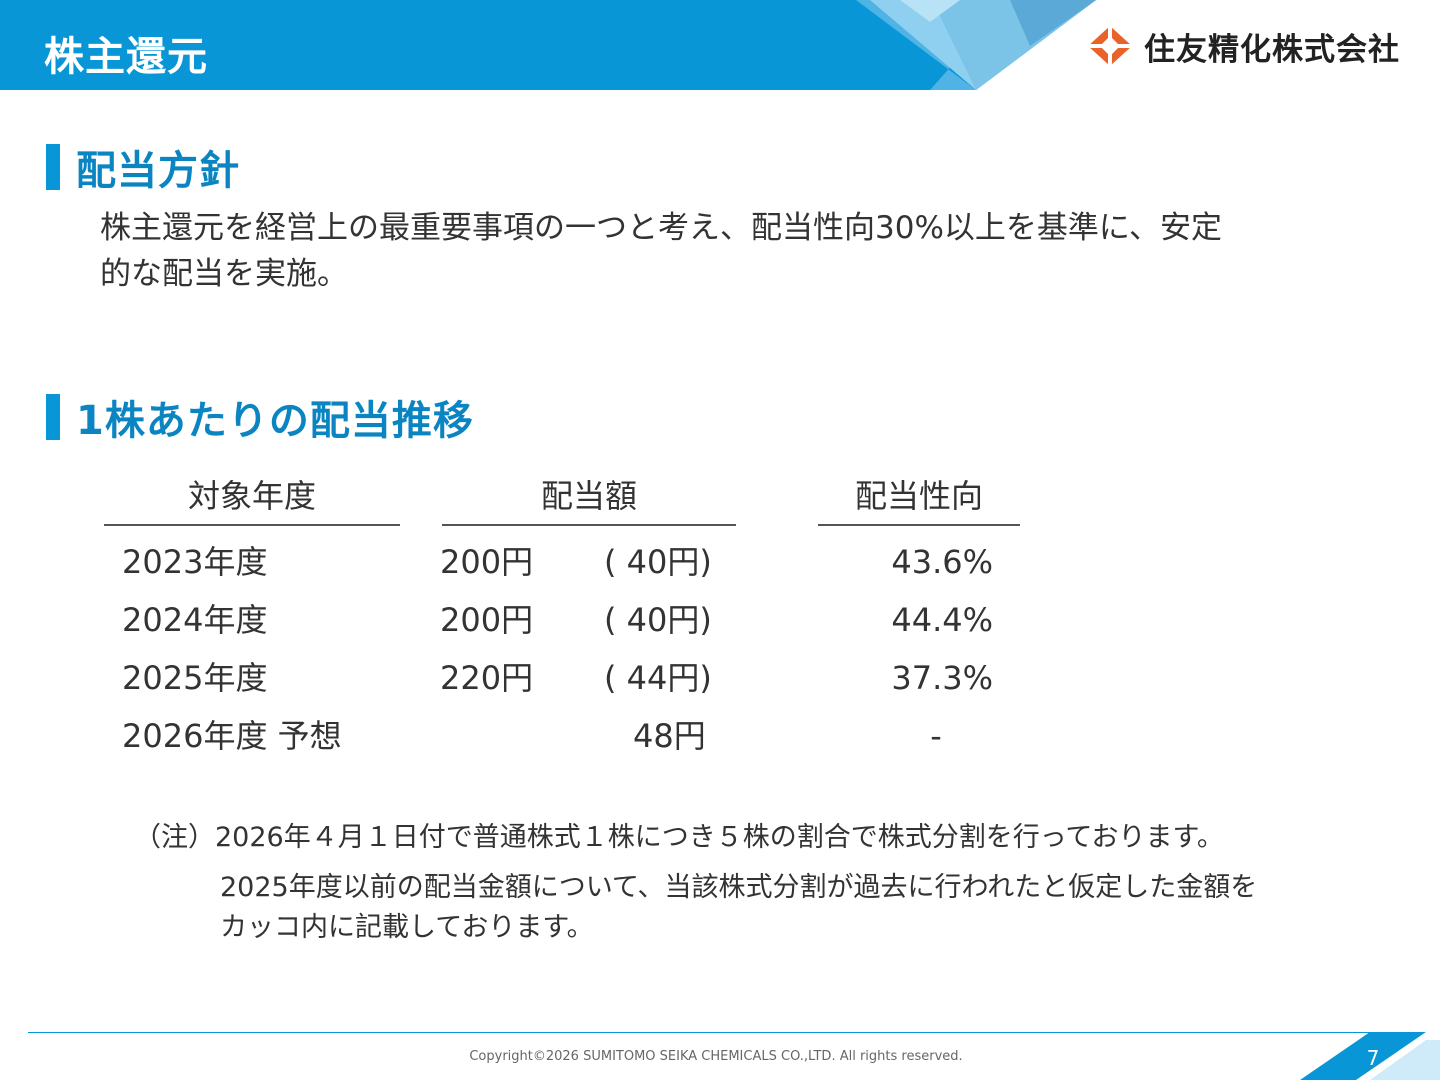 This screenshot has height=1080, width=1440. Describe the element at coordinates (942, 562) in the screenshot. I see `cell-payout: 43.6%` at that location.